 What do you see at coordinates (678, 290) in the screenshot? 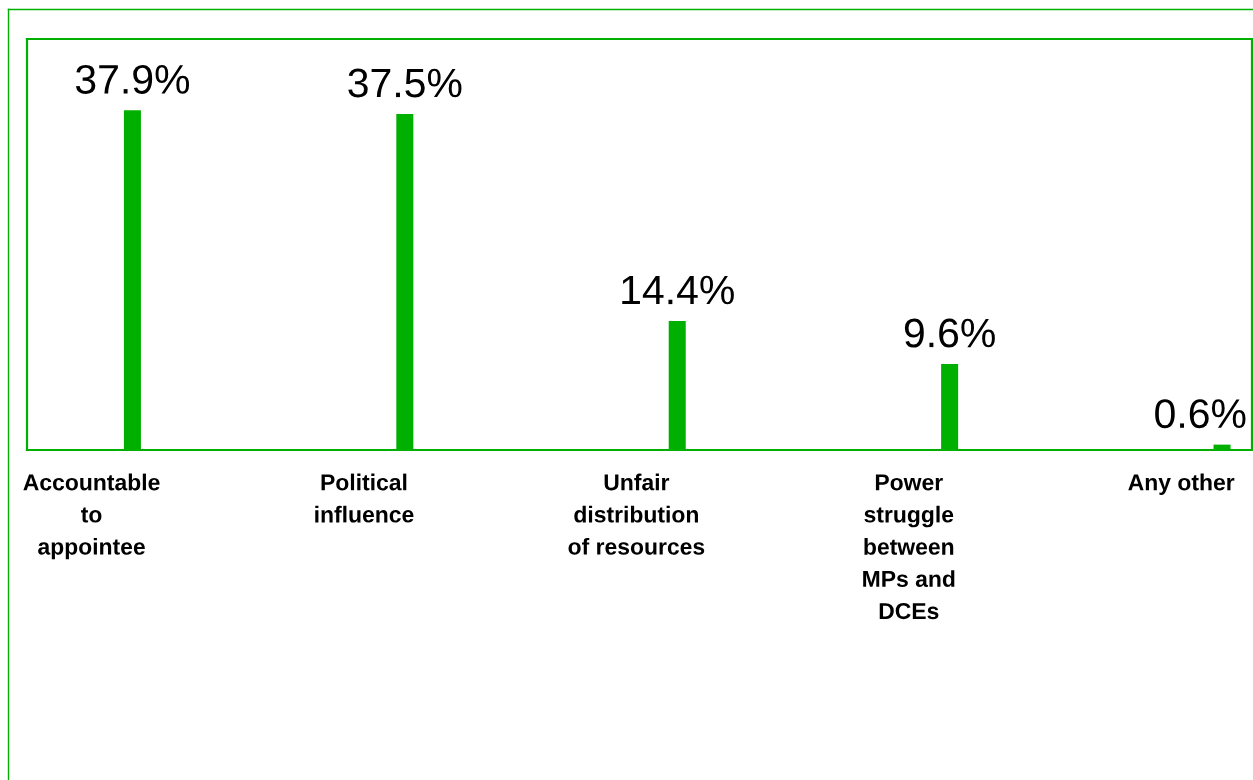
I see `data-label: 14.4%` at bounding box center [678, 290].